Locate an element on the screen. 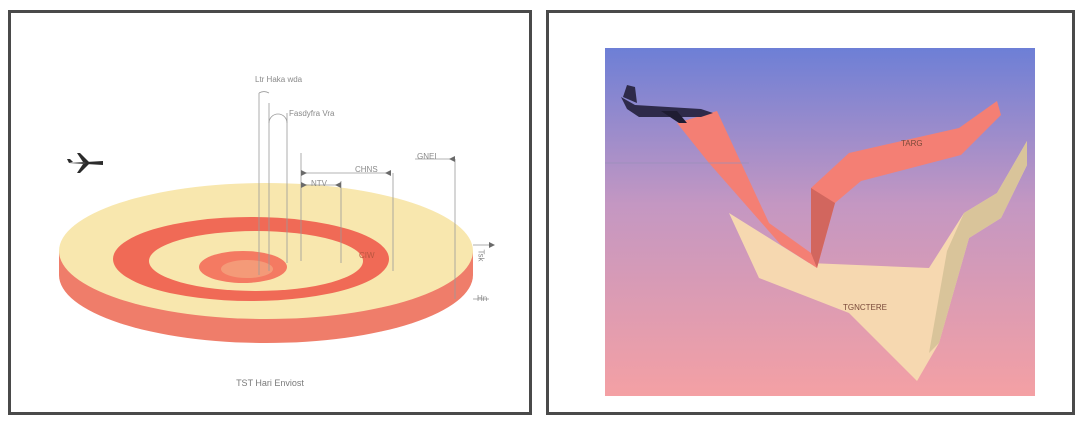  top-label: Ltr Haka wda is located at coordinates (279, 79).